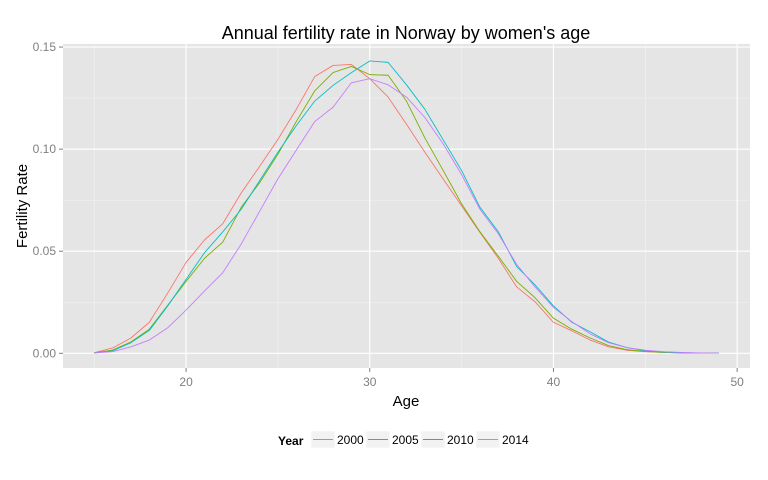 The width and height of the screenshot is (768, 480). I want to click on x-tick-label: 40, so click(554, 382).